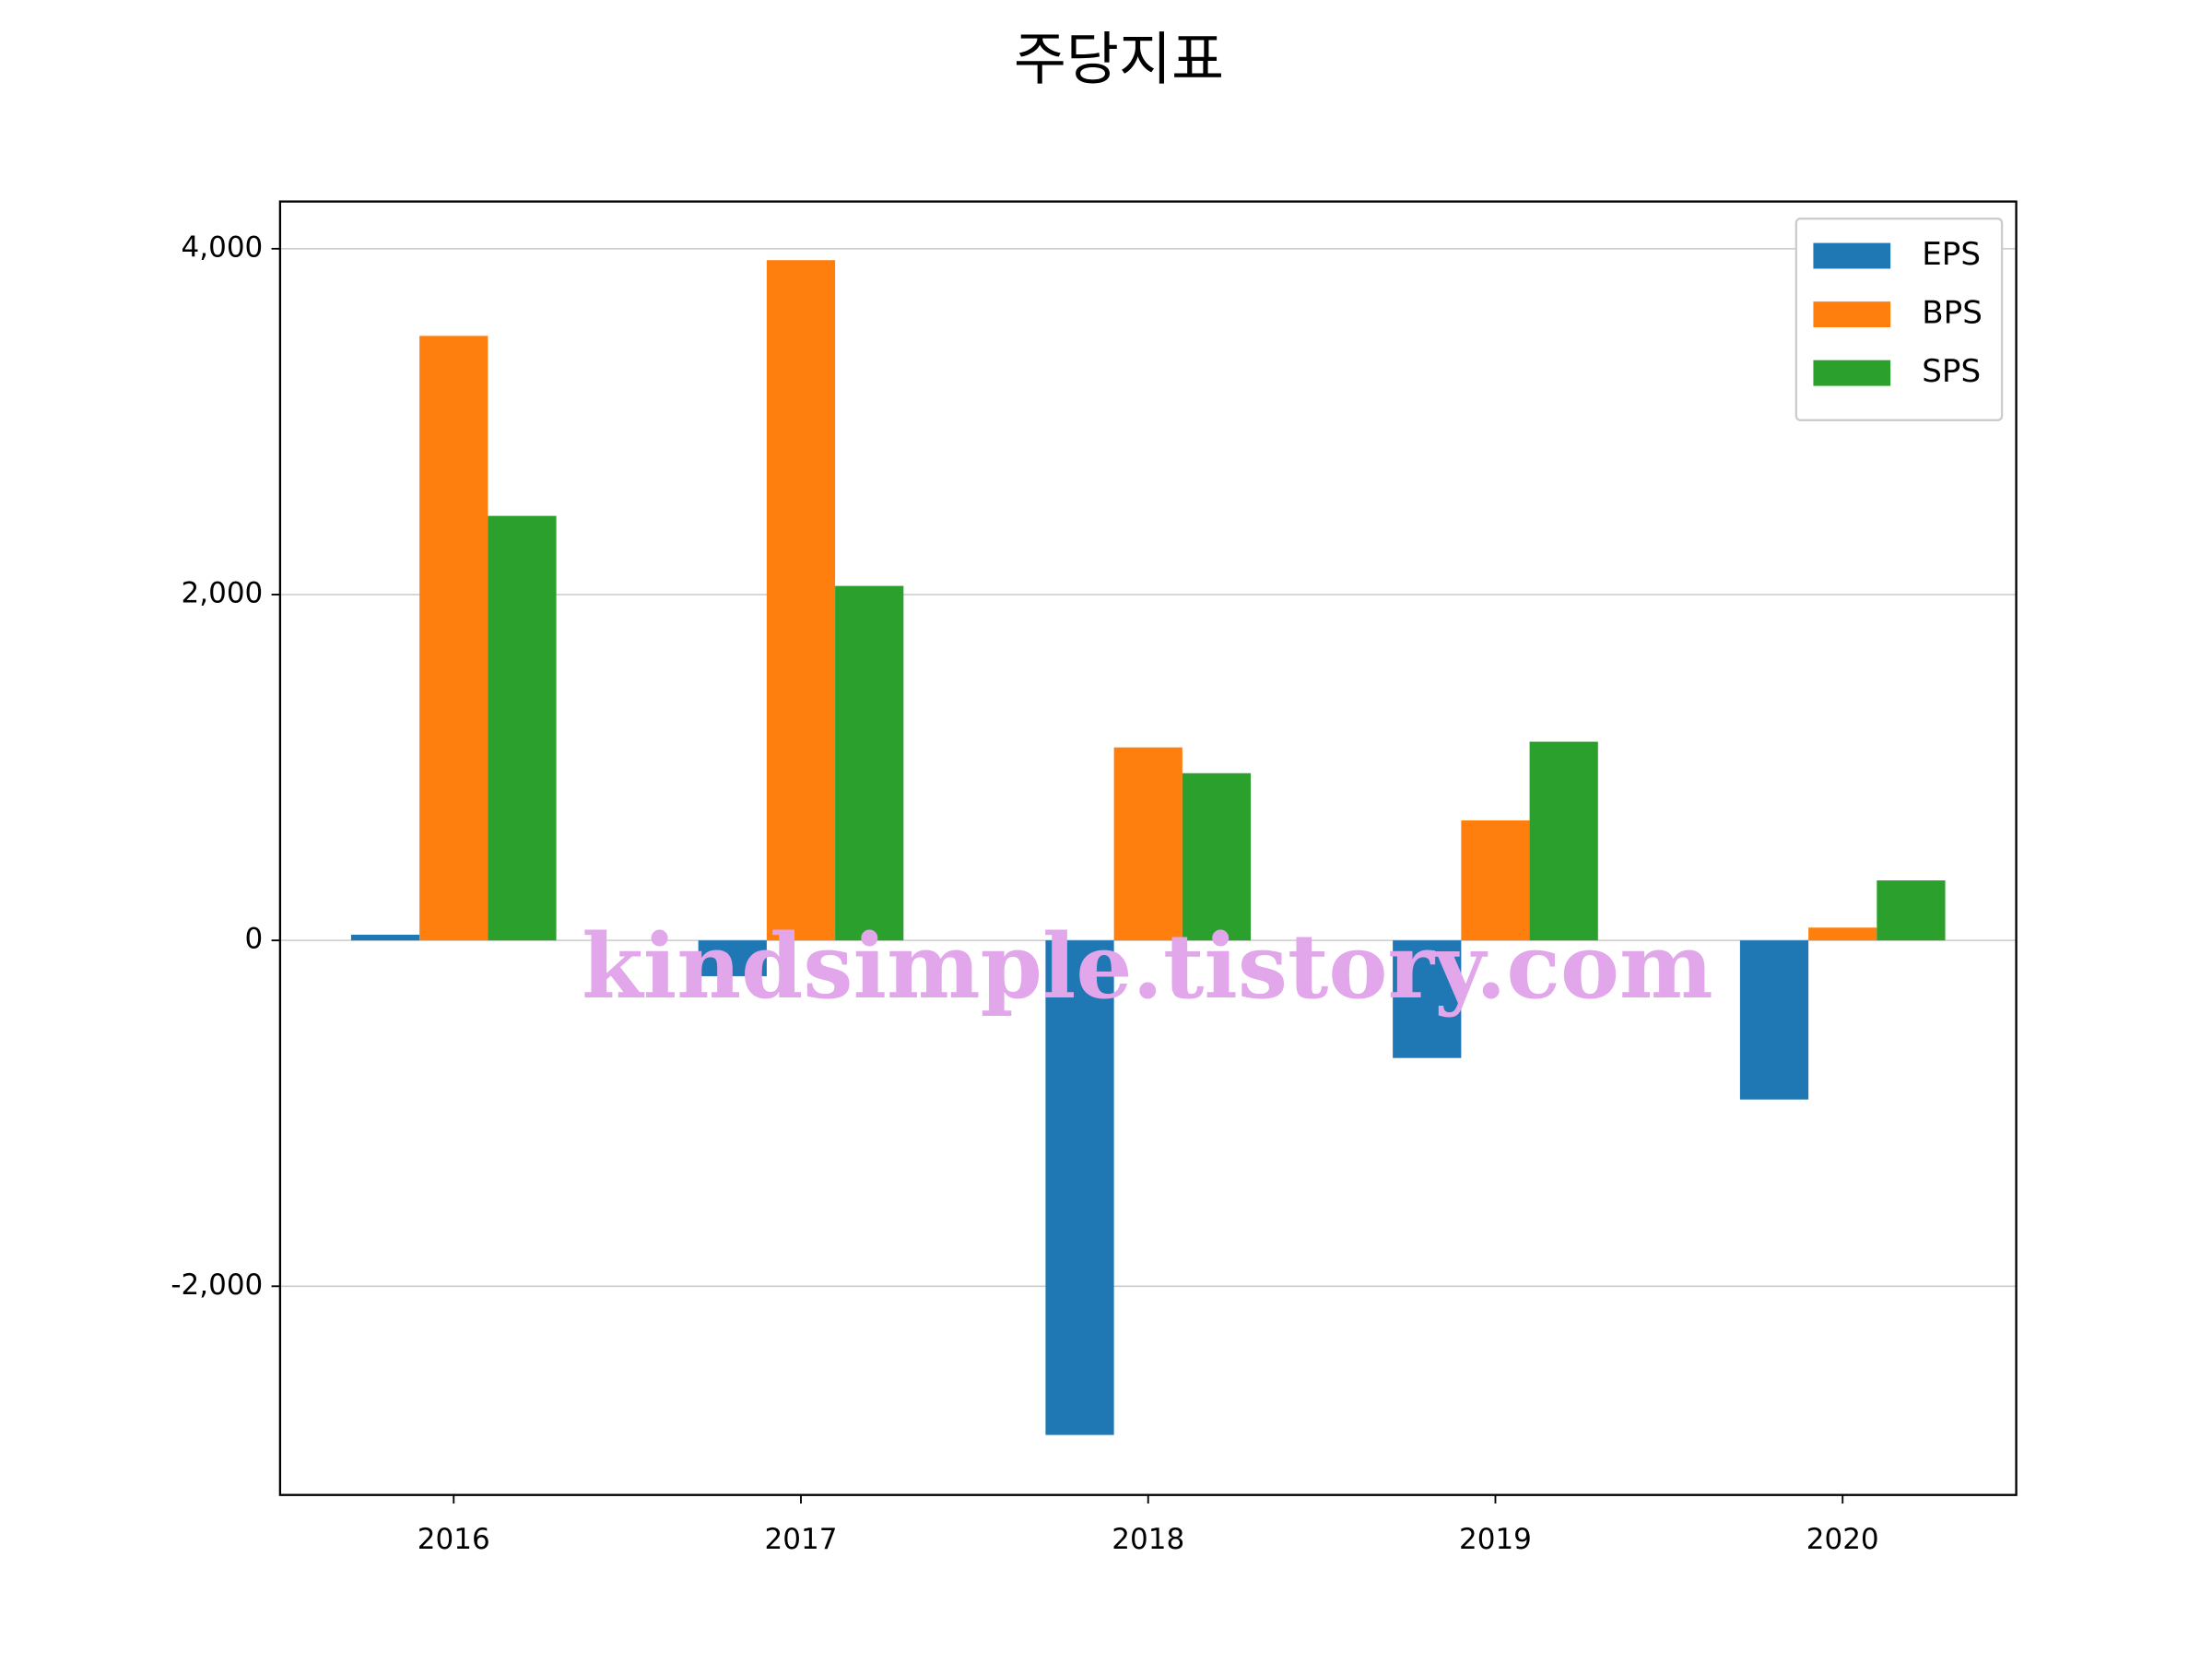 The width and height of the screenshot is (2212, 1663). Describe the element at coordinates (254, 939) in the screenshot. I see `y-tick-label: 0` at that location.